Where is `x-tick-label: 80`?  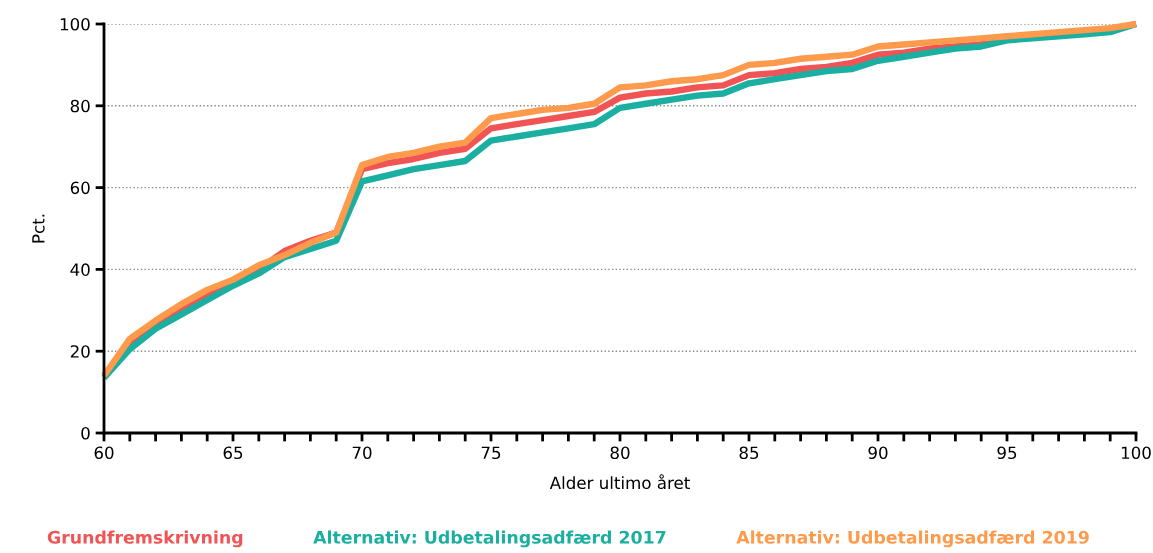 x-tick-label: 80 is located at coordinates (620, 453).